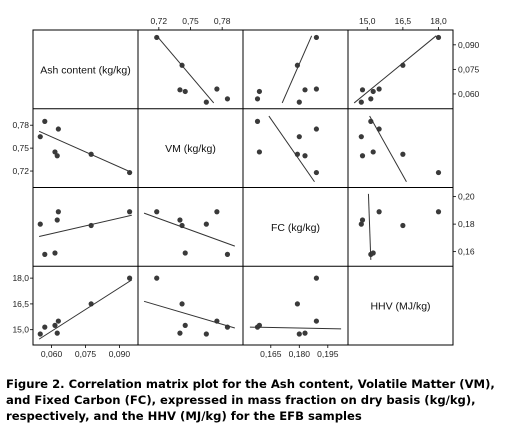 The width and height of the screenshot is (507, 429). I want to click on tick-label-fc: 0,18, so click(466, 224).